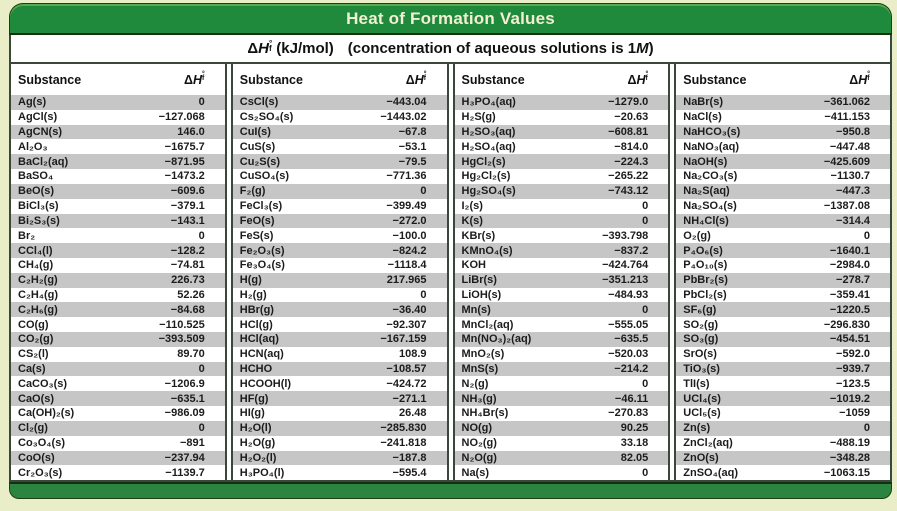  I want to click on table-row: HI(g) 26.48, so click(340, 413).